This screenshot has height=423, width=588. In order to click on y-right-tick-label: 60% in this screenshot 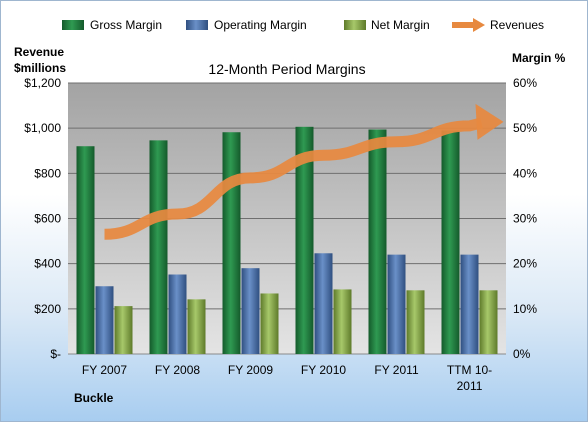, I will do `click(525, 83)`.